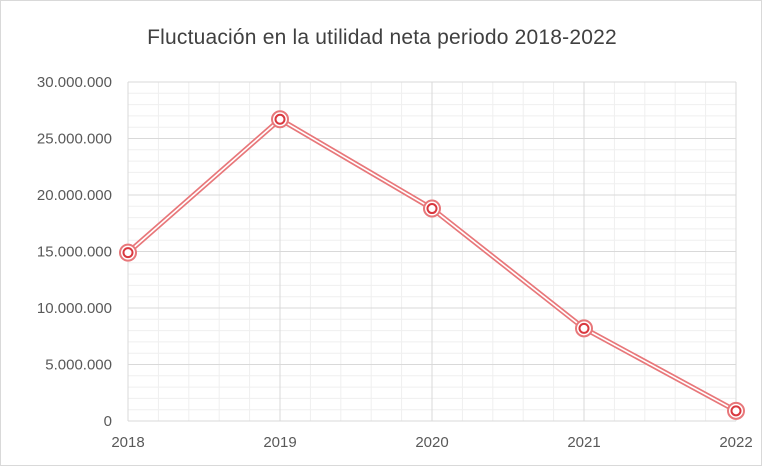 This screenshot has height=468, width=764. Describe the element at coordinates (108, 421) in the screenshot. I see `y-tick-label: 0` at that location.